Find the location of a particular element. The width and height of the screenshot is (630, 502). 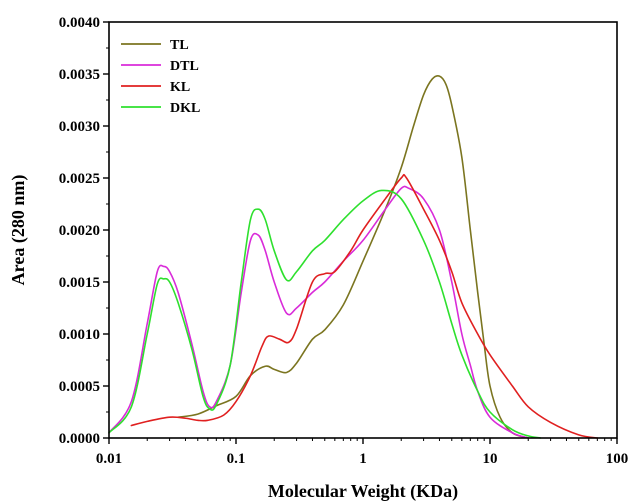

y-tick-label: 0.0000 is located at coordinates (79, 439).